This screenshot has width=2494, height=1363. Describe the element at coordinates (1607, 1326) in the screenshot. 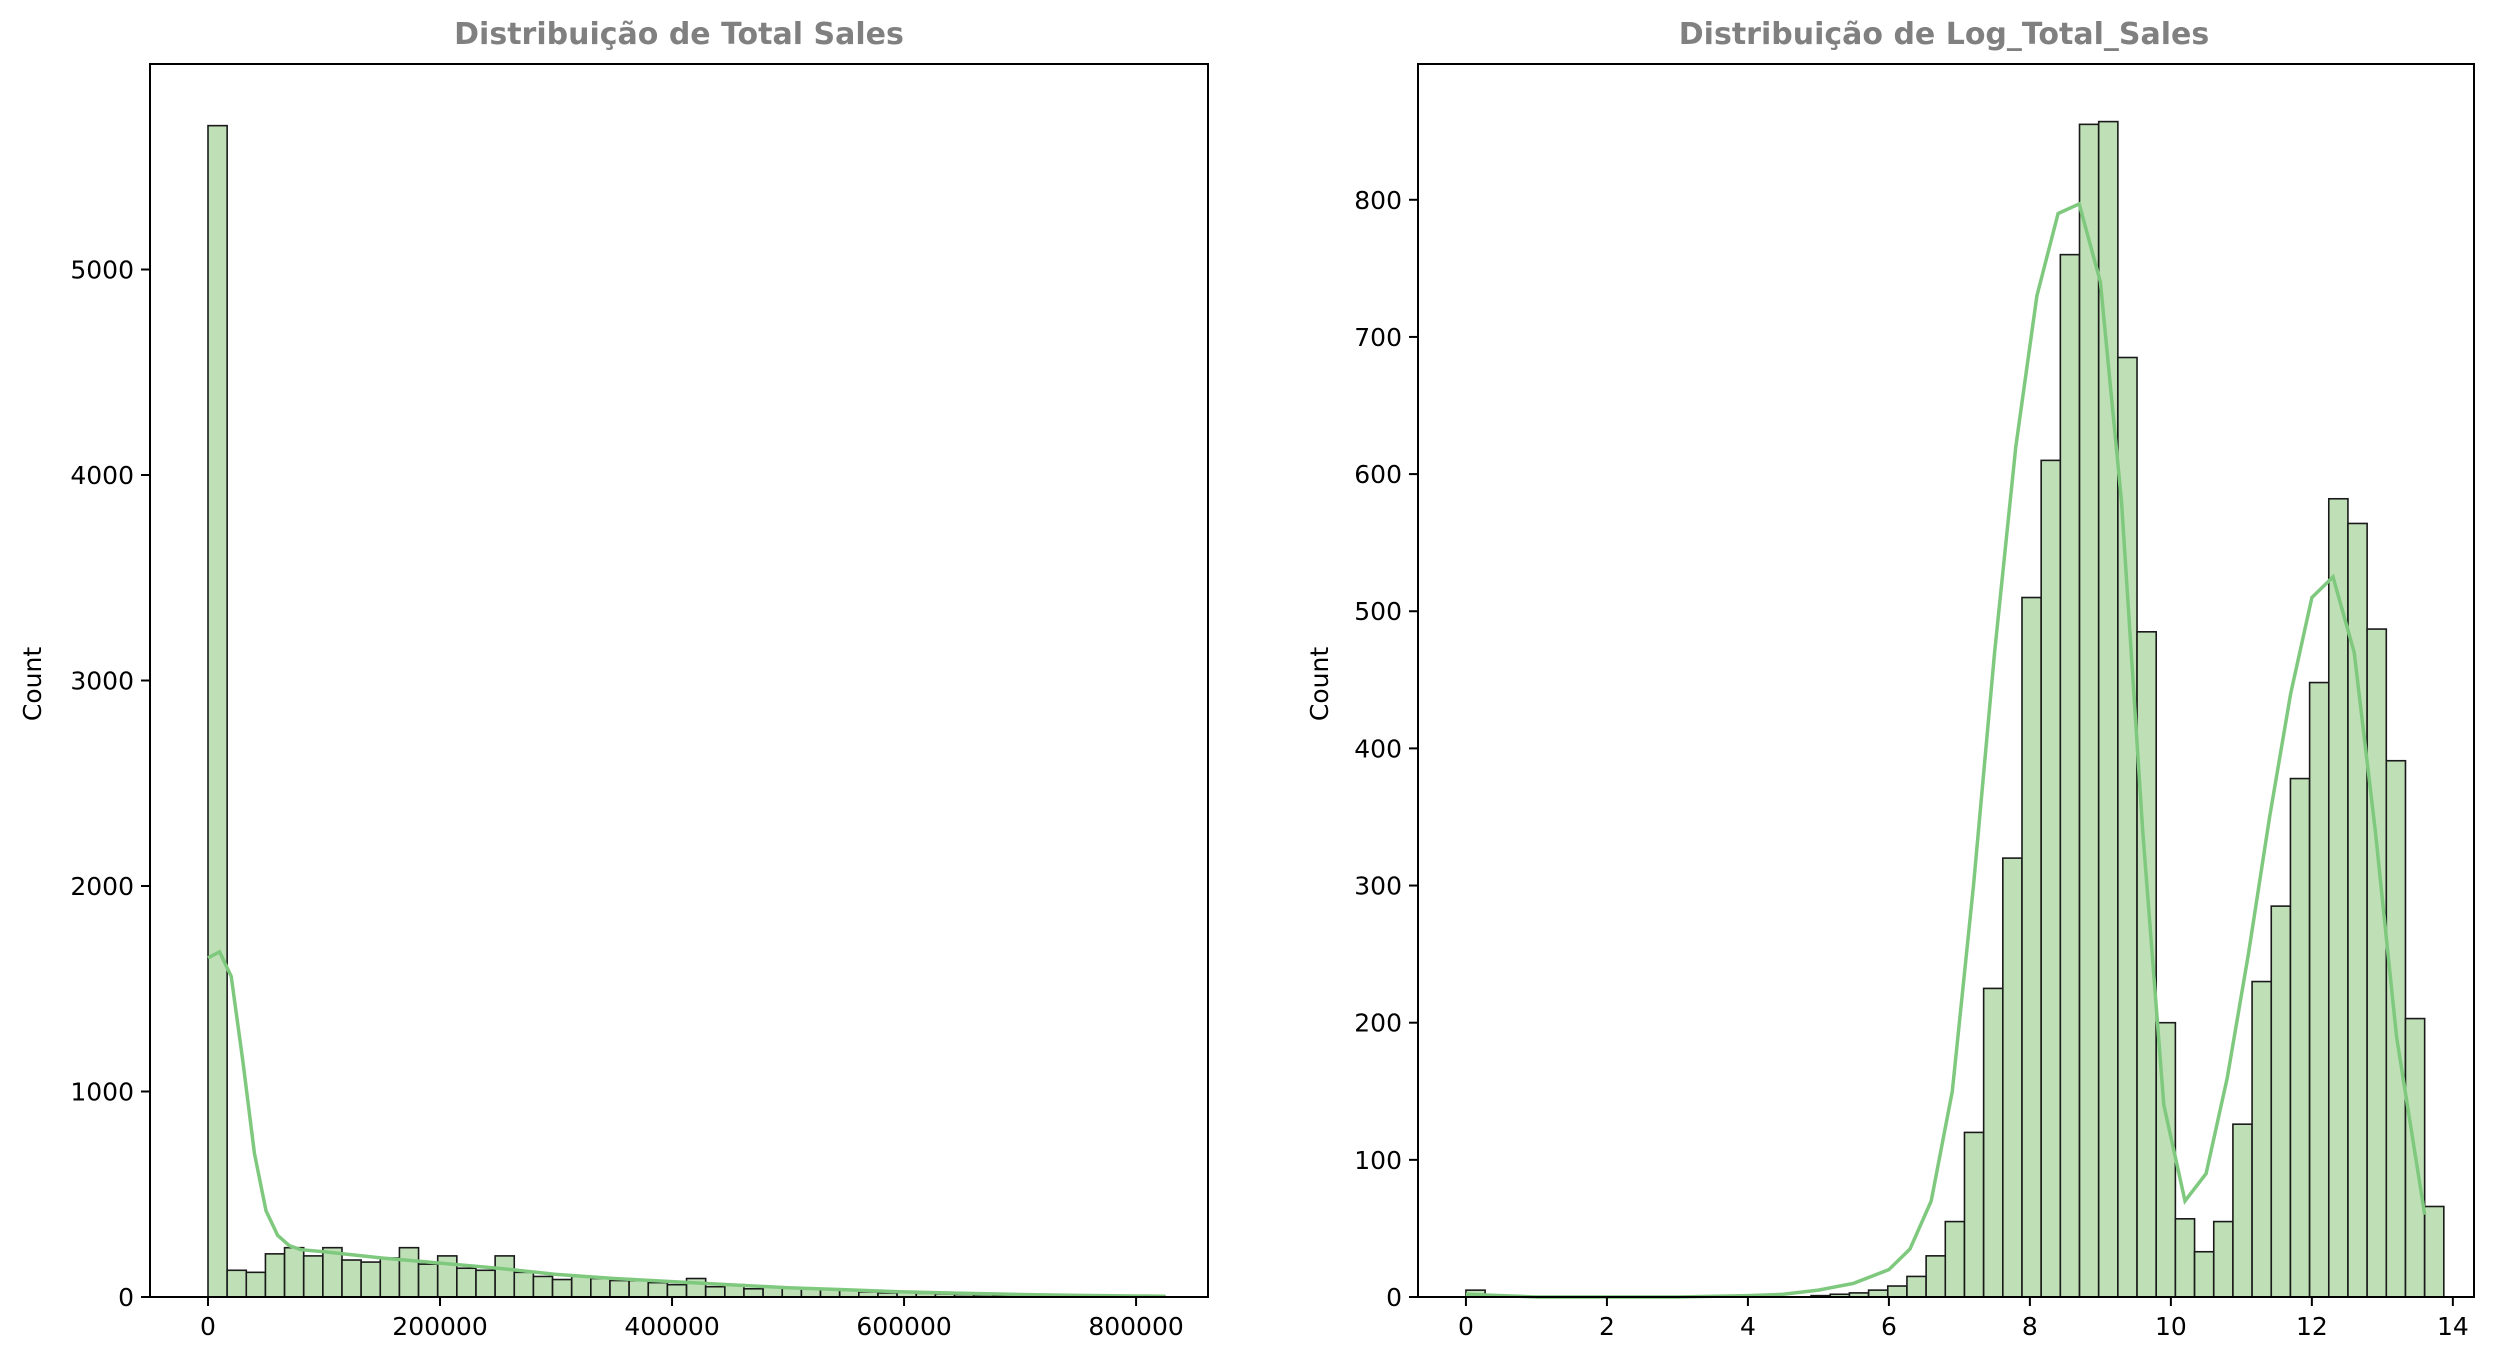

I see `x-tick-label: 2` at that location.